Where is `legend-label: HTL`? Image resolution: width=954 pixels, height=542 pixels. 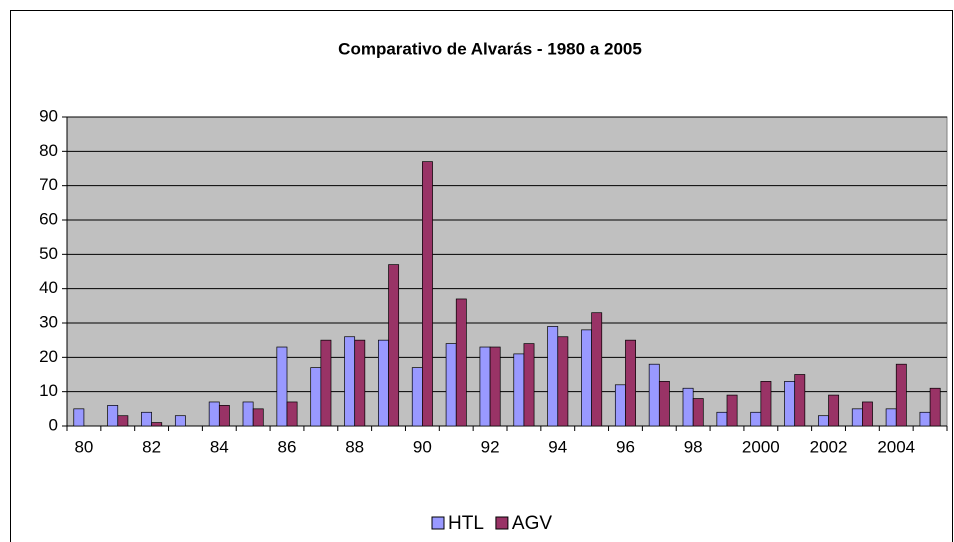 legend-label: HTL is located at coordinates (466, 523).